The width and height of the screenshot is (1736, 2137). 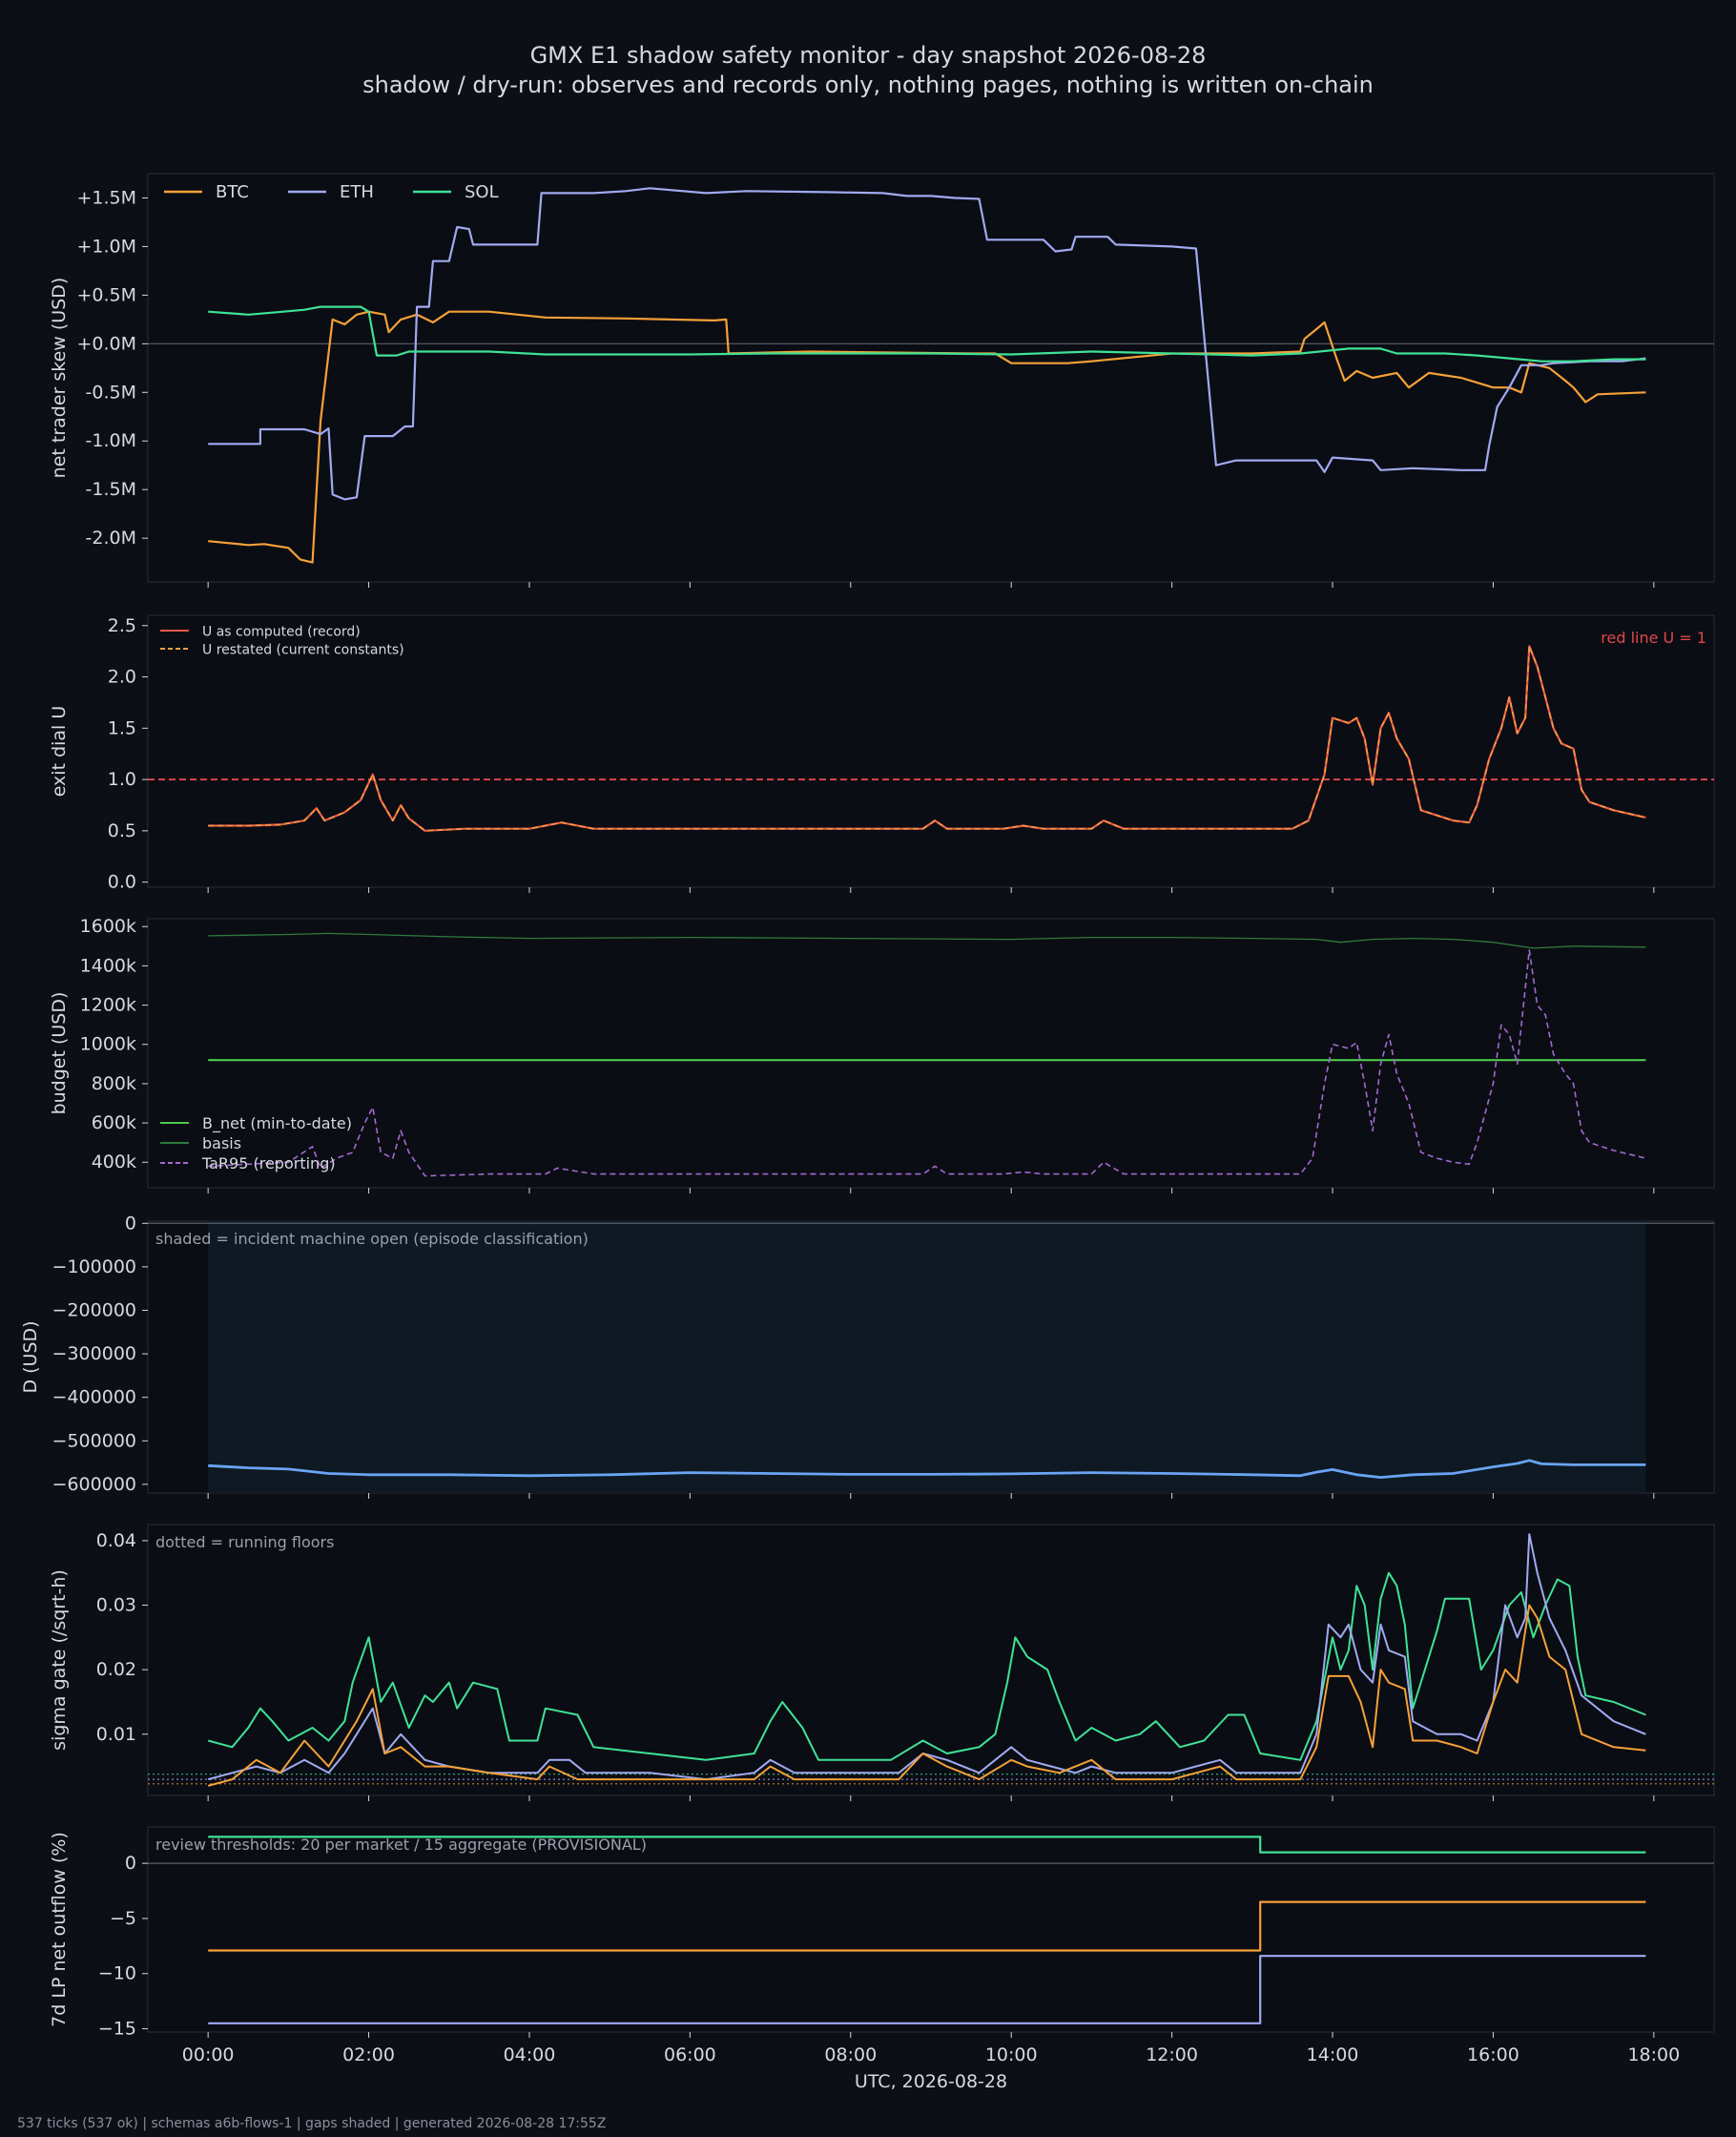 What do you see at coordinates (94, 1266) in the screenshot?
I see `y-tick-label: −100000` at bounding box center [94, 1266].